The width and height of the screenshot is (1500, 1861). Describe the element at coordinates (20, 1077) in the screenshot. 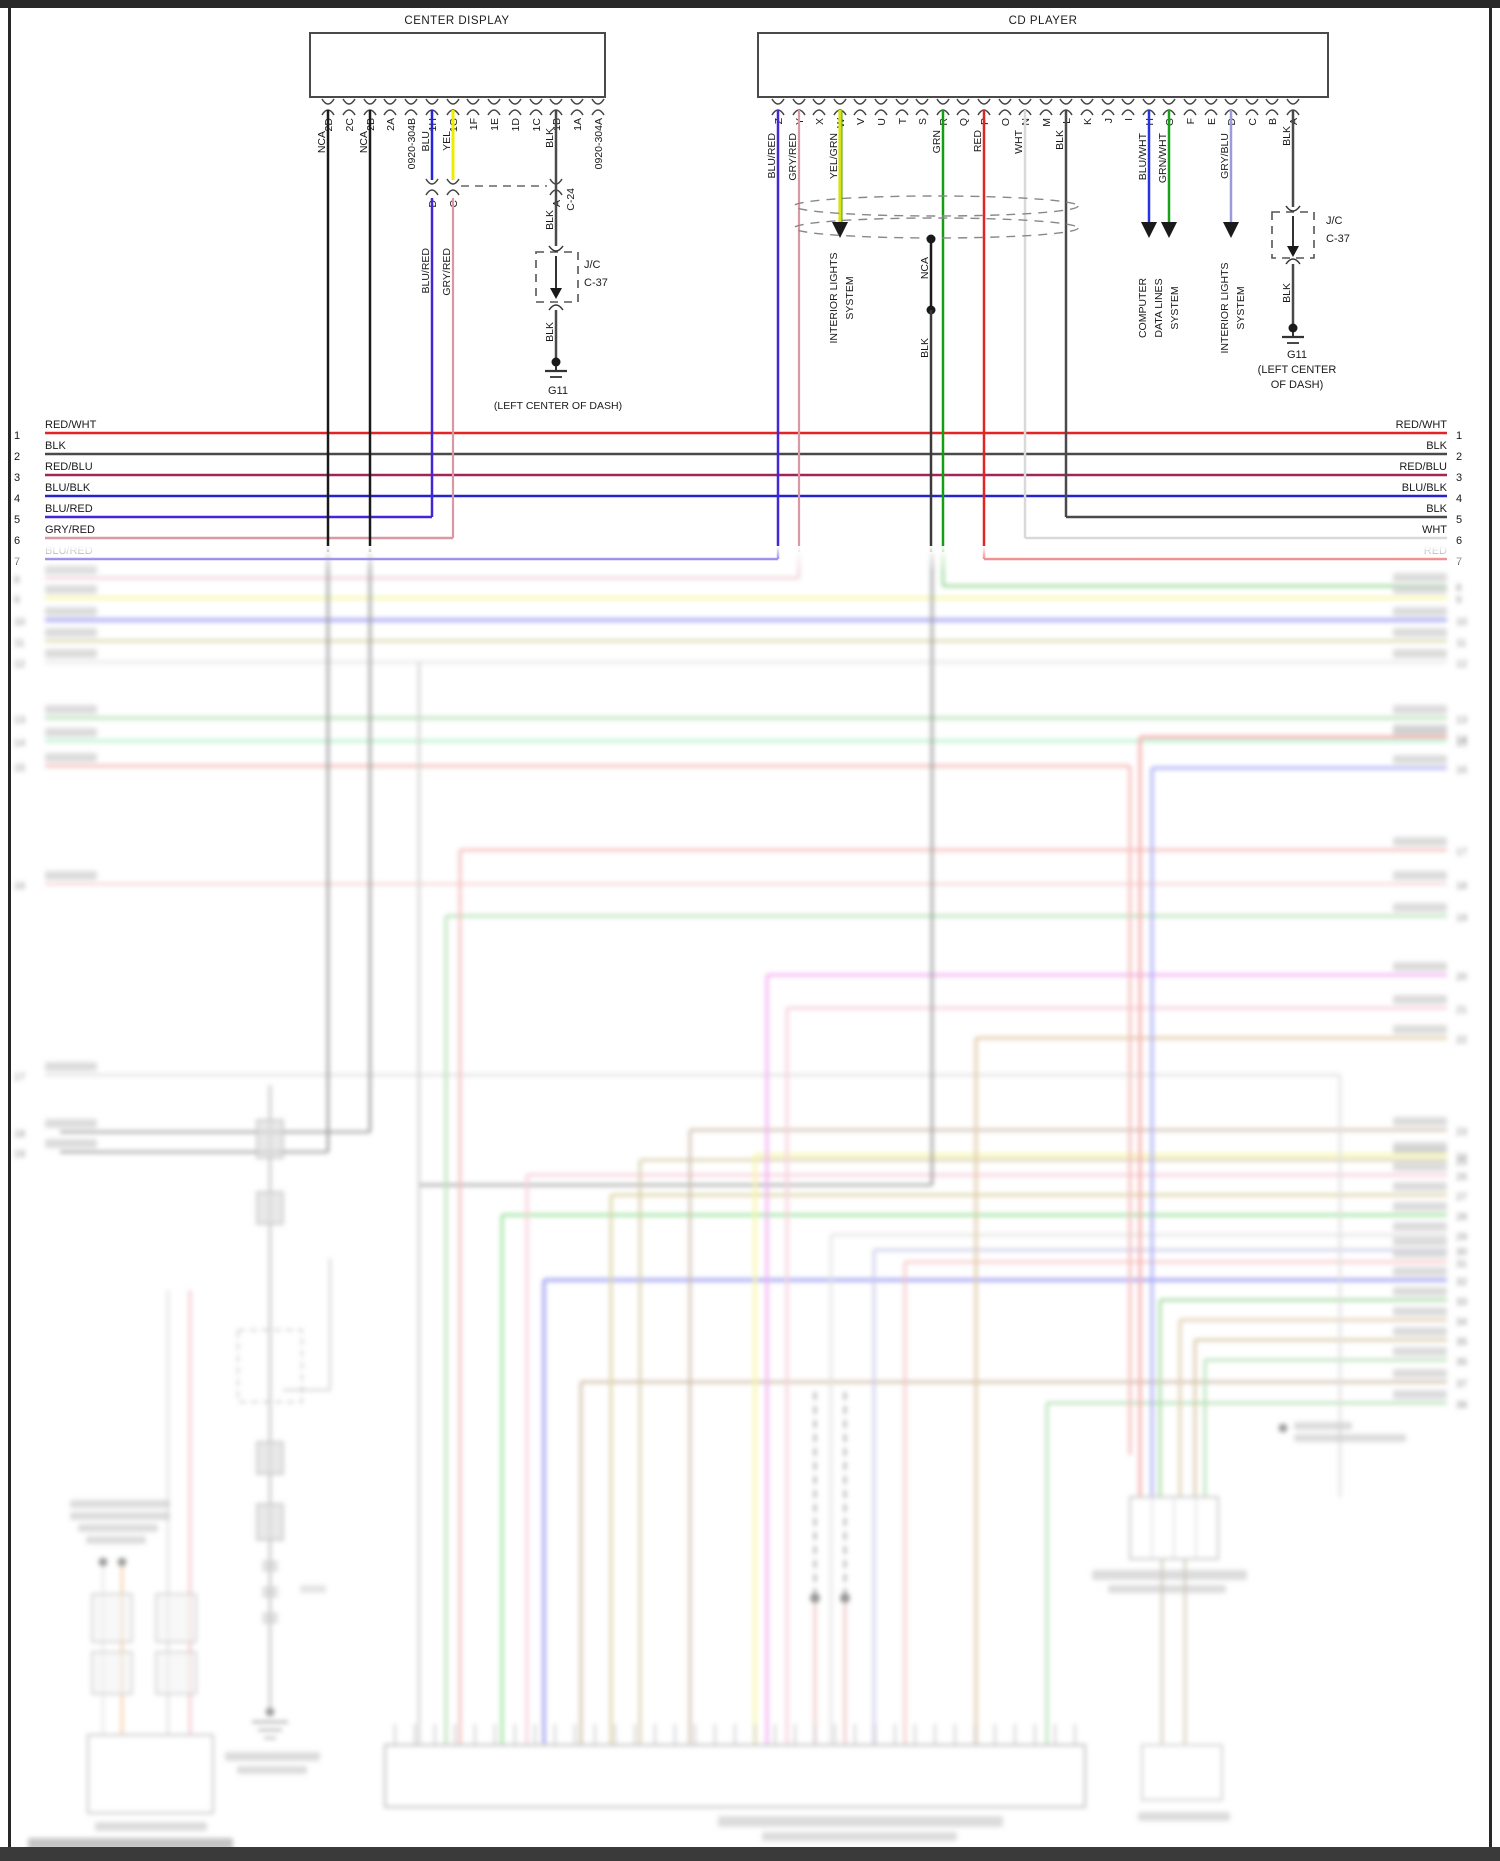

I see `blurred-left-row-number: 17` at that location.